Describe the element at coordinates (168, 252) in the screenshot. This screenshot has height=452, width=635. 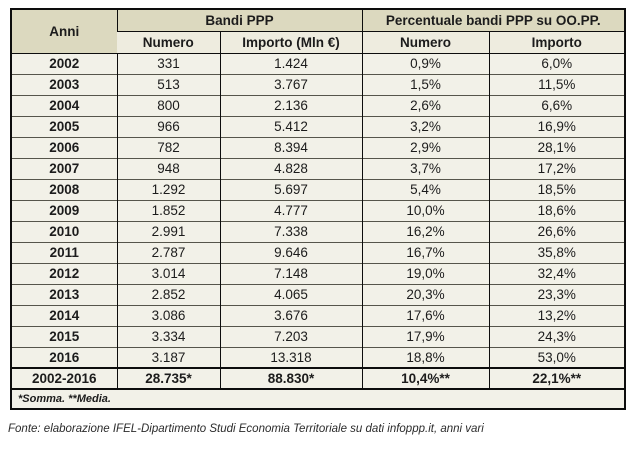
I see `numero-cell: 2.787` at that location.